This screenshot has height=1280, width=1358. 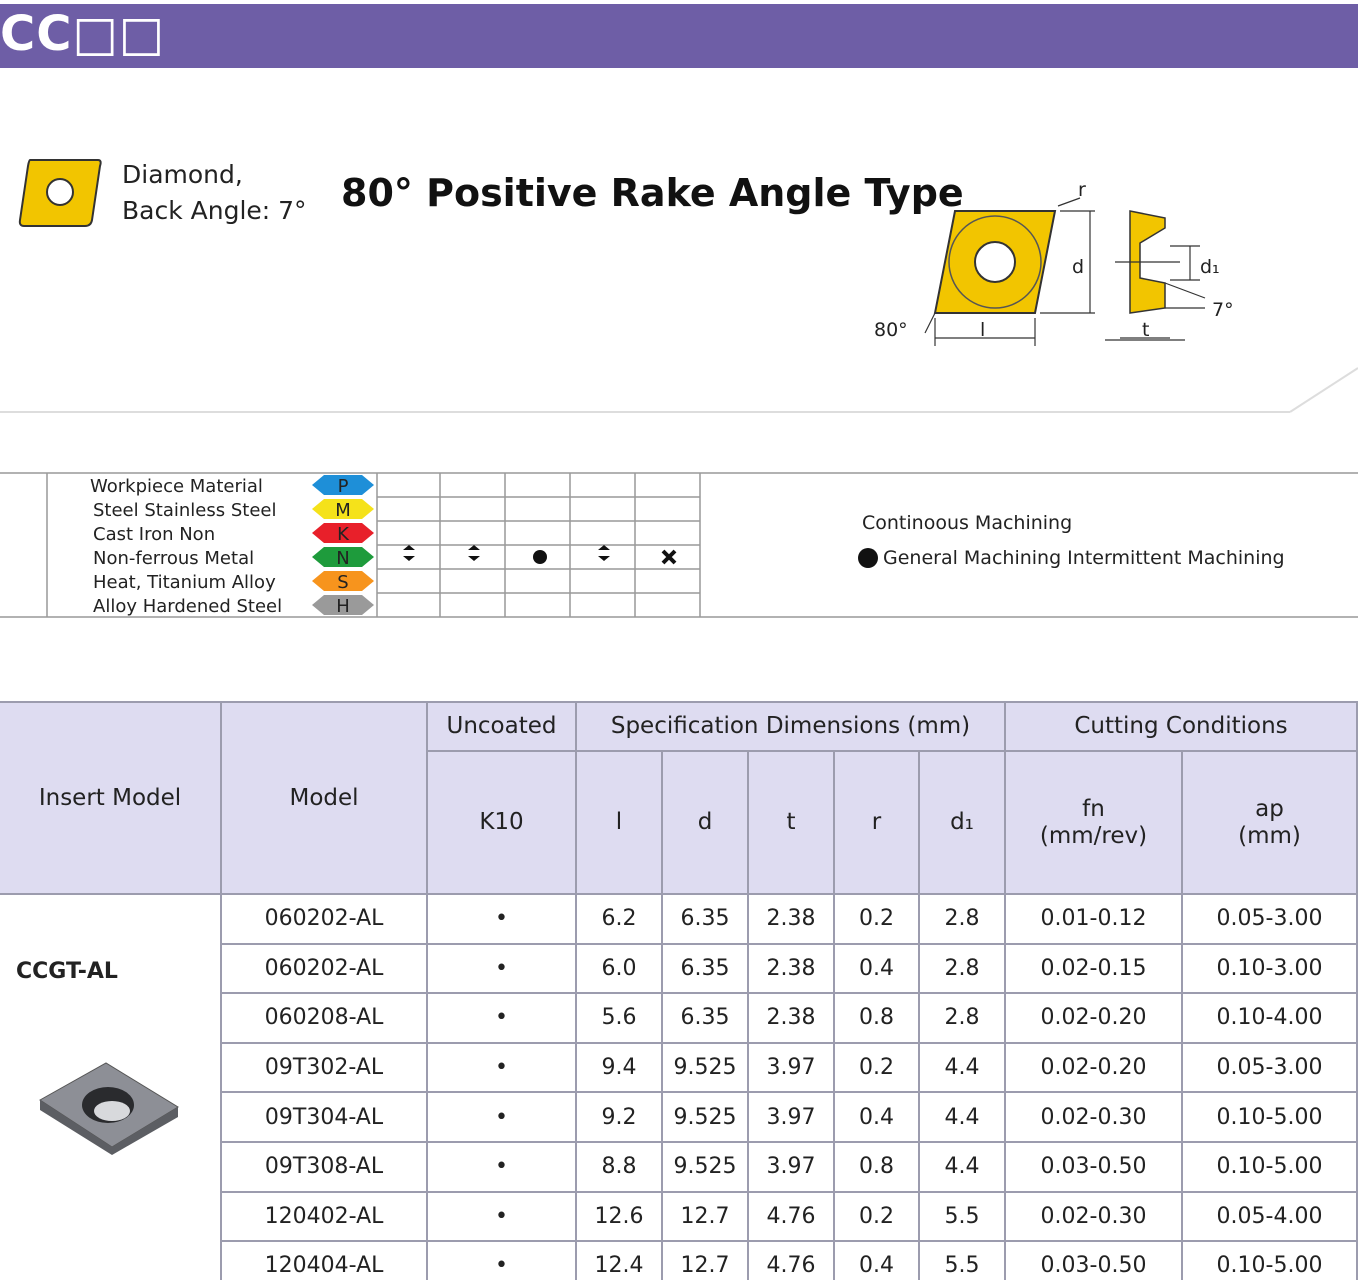 What do you see at coordinates (706, 1118) in the screenshot?
I see `data-cell: 9.525` at bounding box center [706, 1118].